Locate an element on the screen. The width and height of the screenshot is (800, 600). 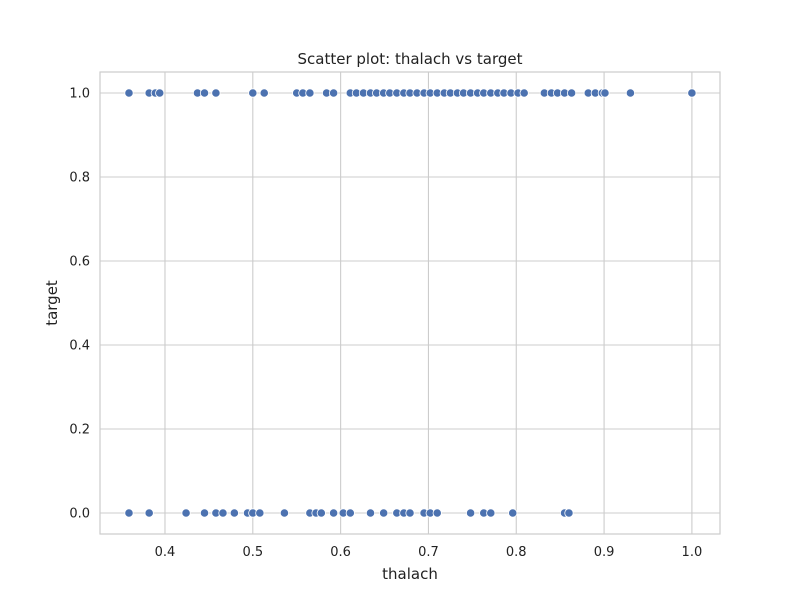
y-tick-label: 0.4 is located at coordinates (79, 346).